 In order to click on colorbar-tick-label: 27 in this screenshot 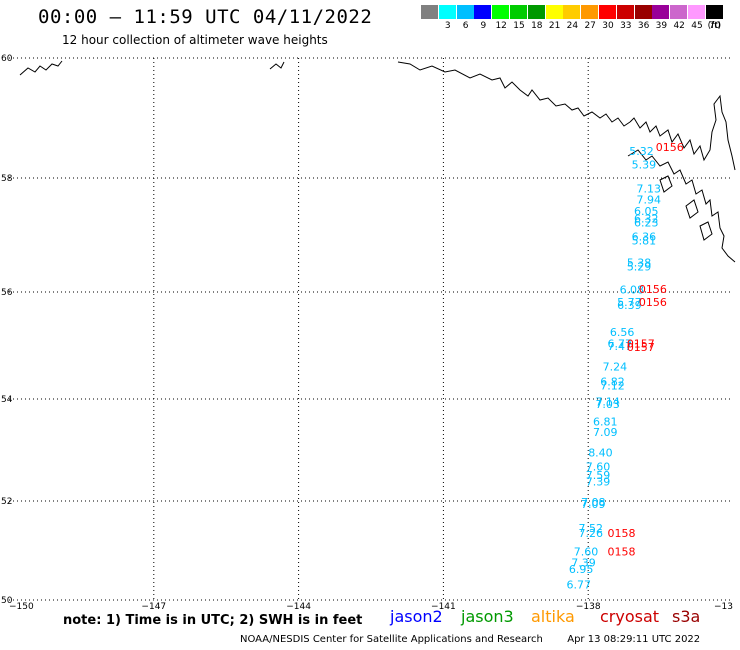, I will do `click(590, 26)`.